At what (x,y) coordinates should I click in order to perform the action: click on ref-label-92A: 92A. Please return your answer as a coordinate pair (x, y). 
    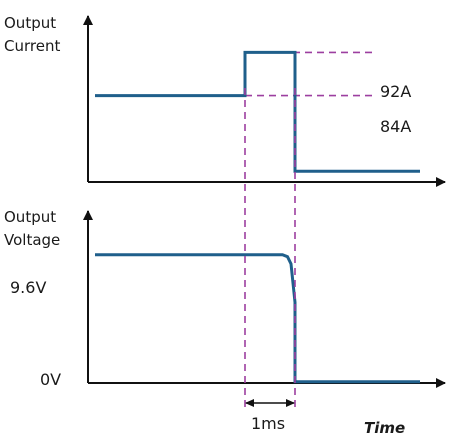
    Looking at the image, I should click on (395, 91).